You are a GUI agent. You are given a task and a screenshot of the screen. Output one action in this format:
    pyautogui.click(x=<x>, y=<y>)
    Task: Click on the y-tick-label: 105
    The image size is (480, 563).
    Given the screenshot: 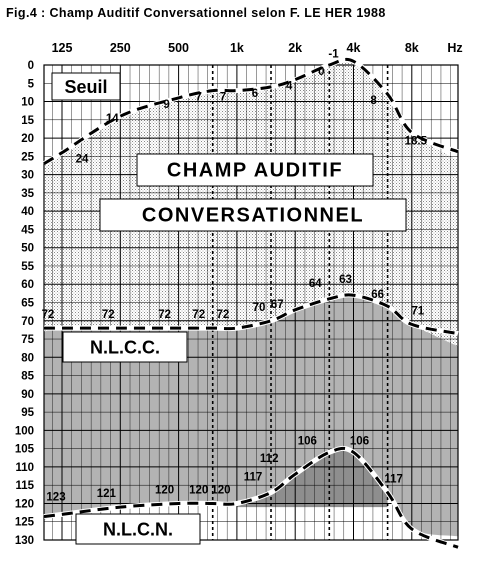 What is the action you would take?
    pyautogui.click(x=25, y=450)
    